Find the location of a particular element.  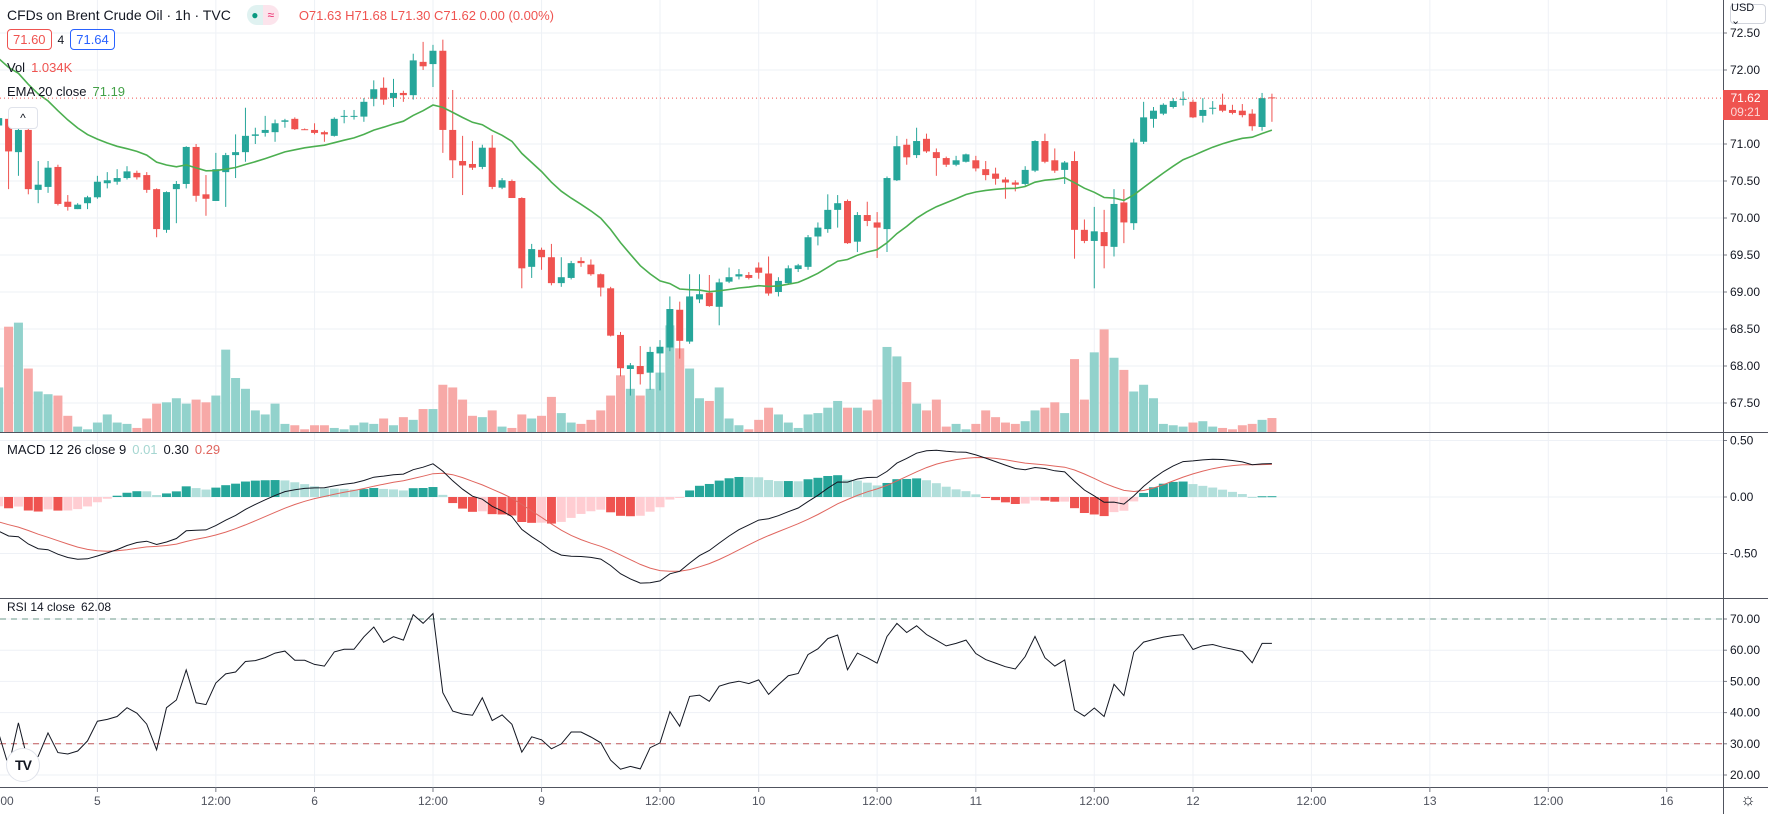

macd-legend: MACD 12 26 close 9 0.01 0.30 0.29 is located at coordinates (113, 449).